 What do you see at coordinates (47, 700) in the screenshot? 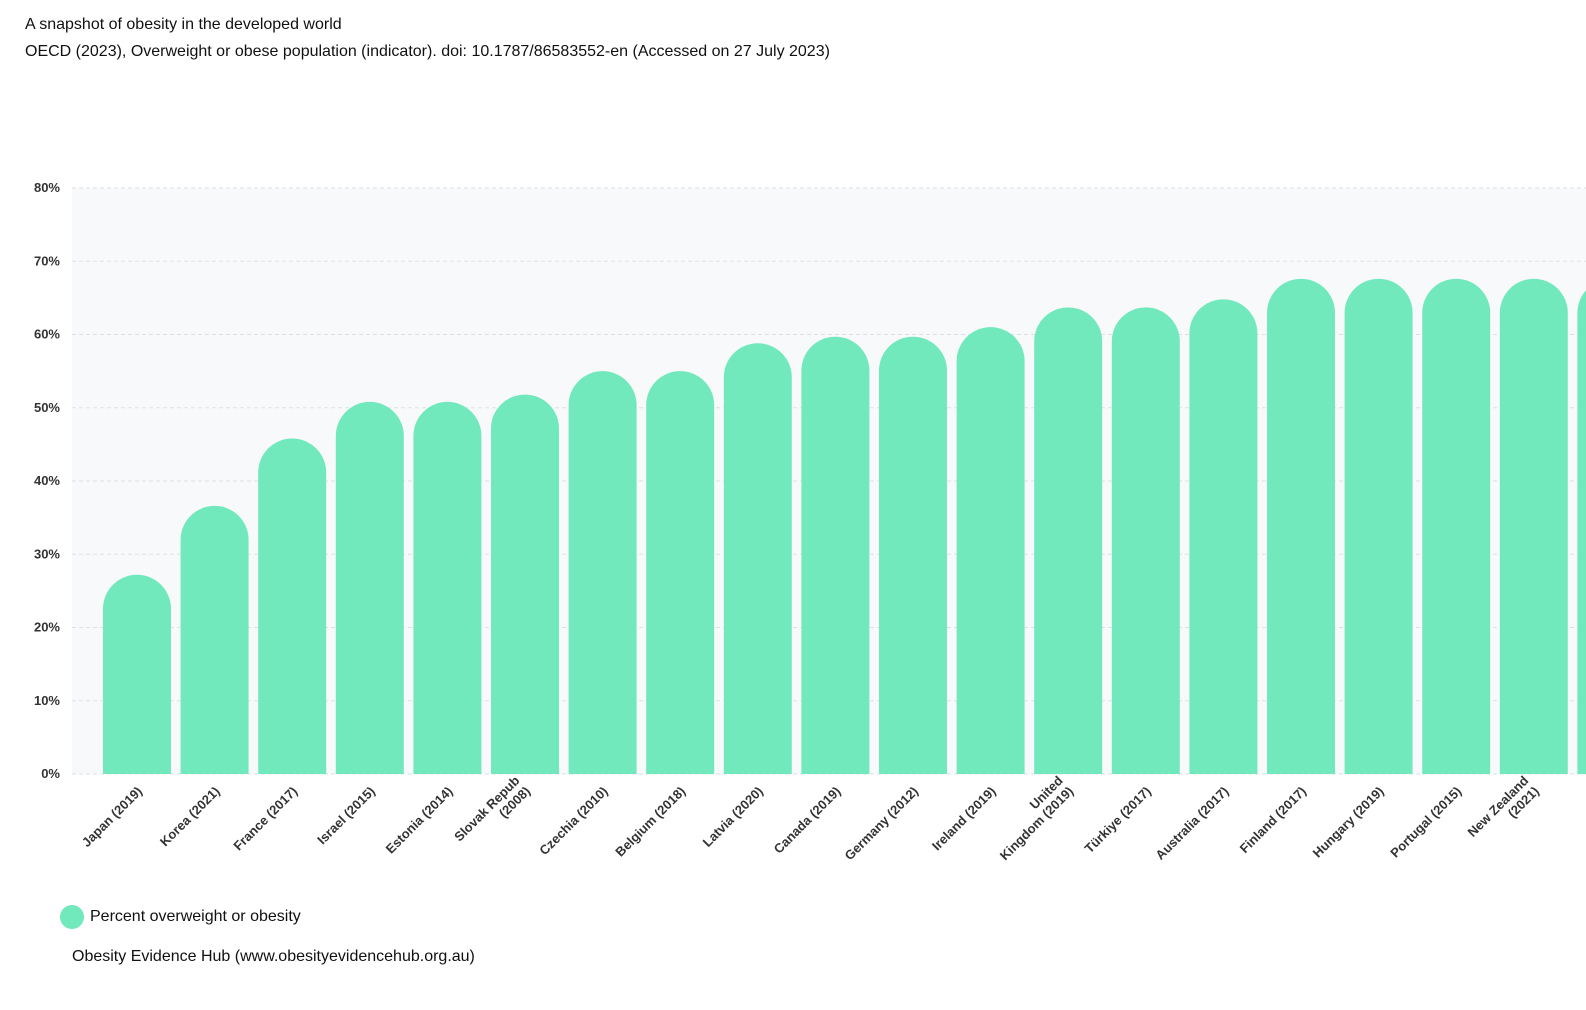
I see `y-tick-label: 10%` at bounding box center [47, 700].